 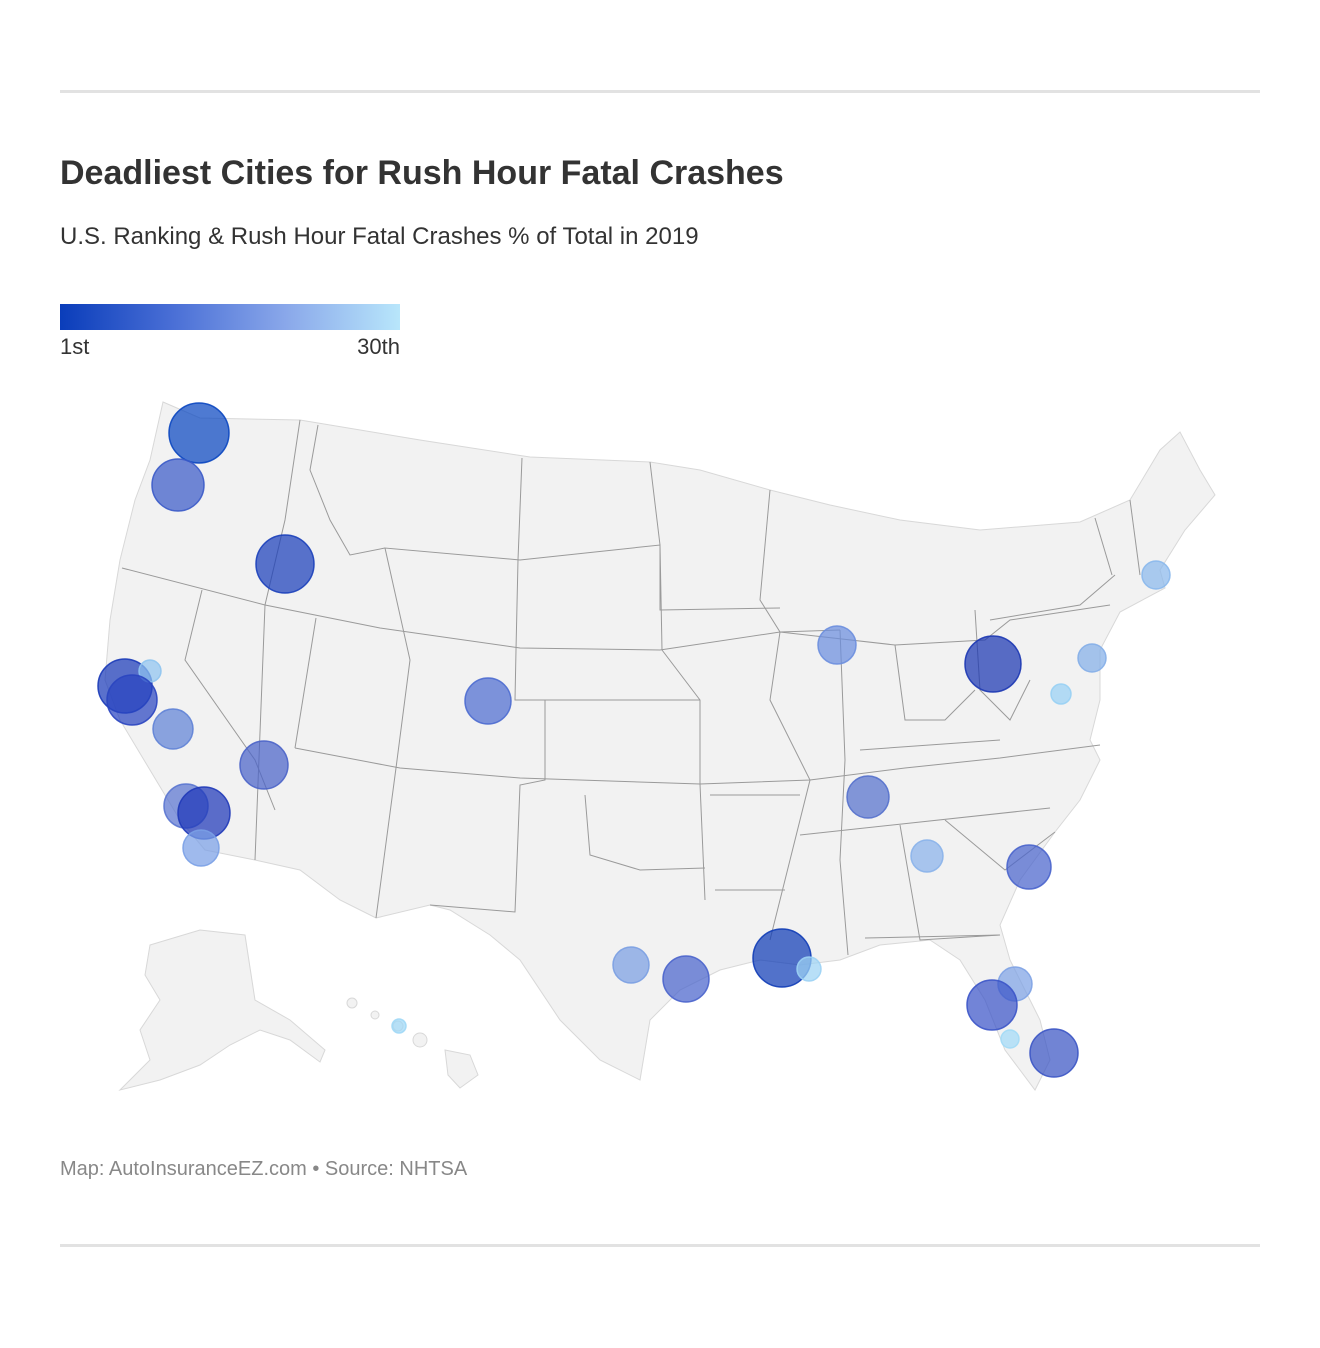 I want to click on legend-gradient-bar, so click(x=230, y=317).